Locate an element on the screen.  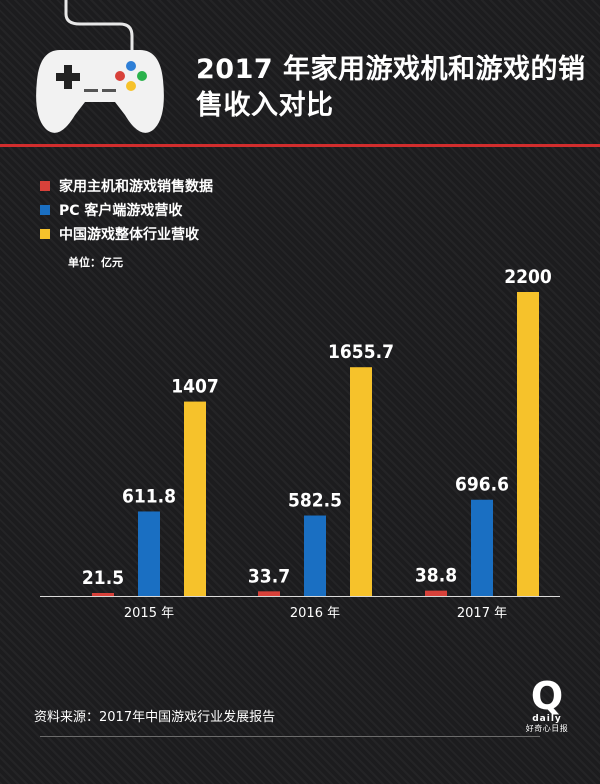
data-label: 33.7 is located at coordinates (269, 576).